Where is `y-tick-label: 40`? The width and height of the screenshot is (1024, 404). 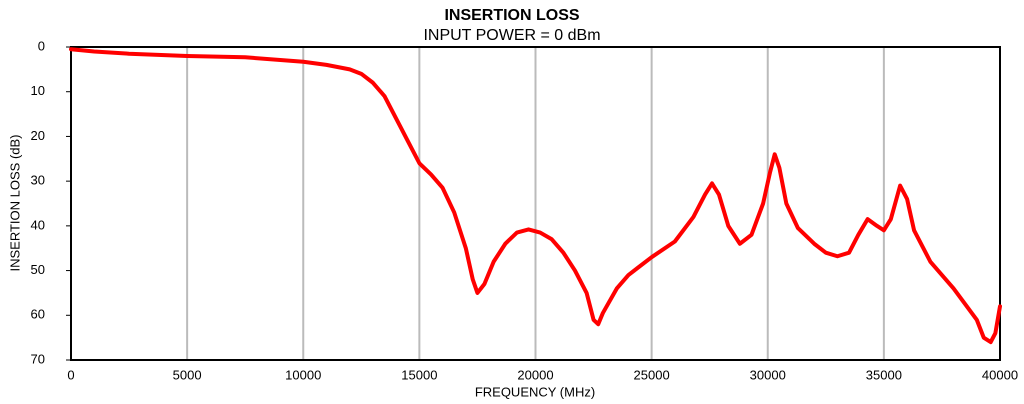
y-tick-label: 40 is located at coordinates (38, 224).